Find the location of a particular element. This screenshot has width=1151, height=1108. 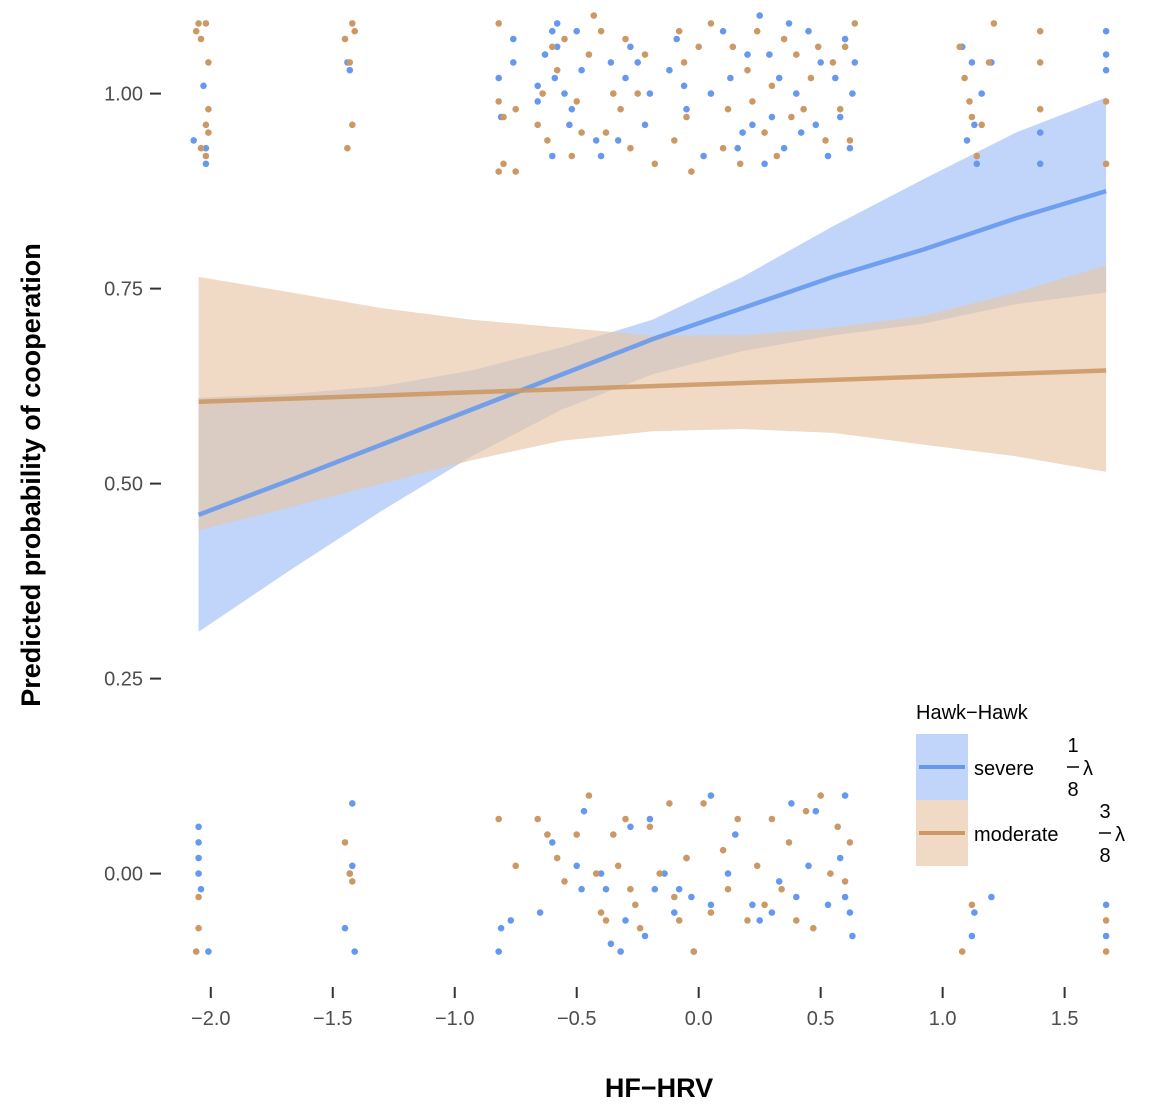

x-tick-label: −1.0 is located at coordinates (454, 1019).